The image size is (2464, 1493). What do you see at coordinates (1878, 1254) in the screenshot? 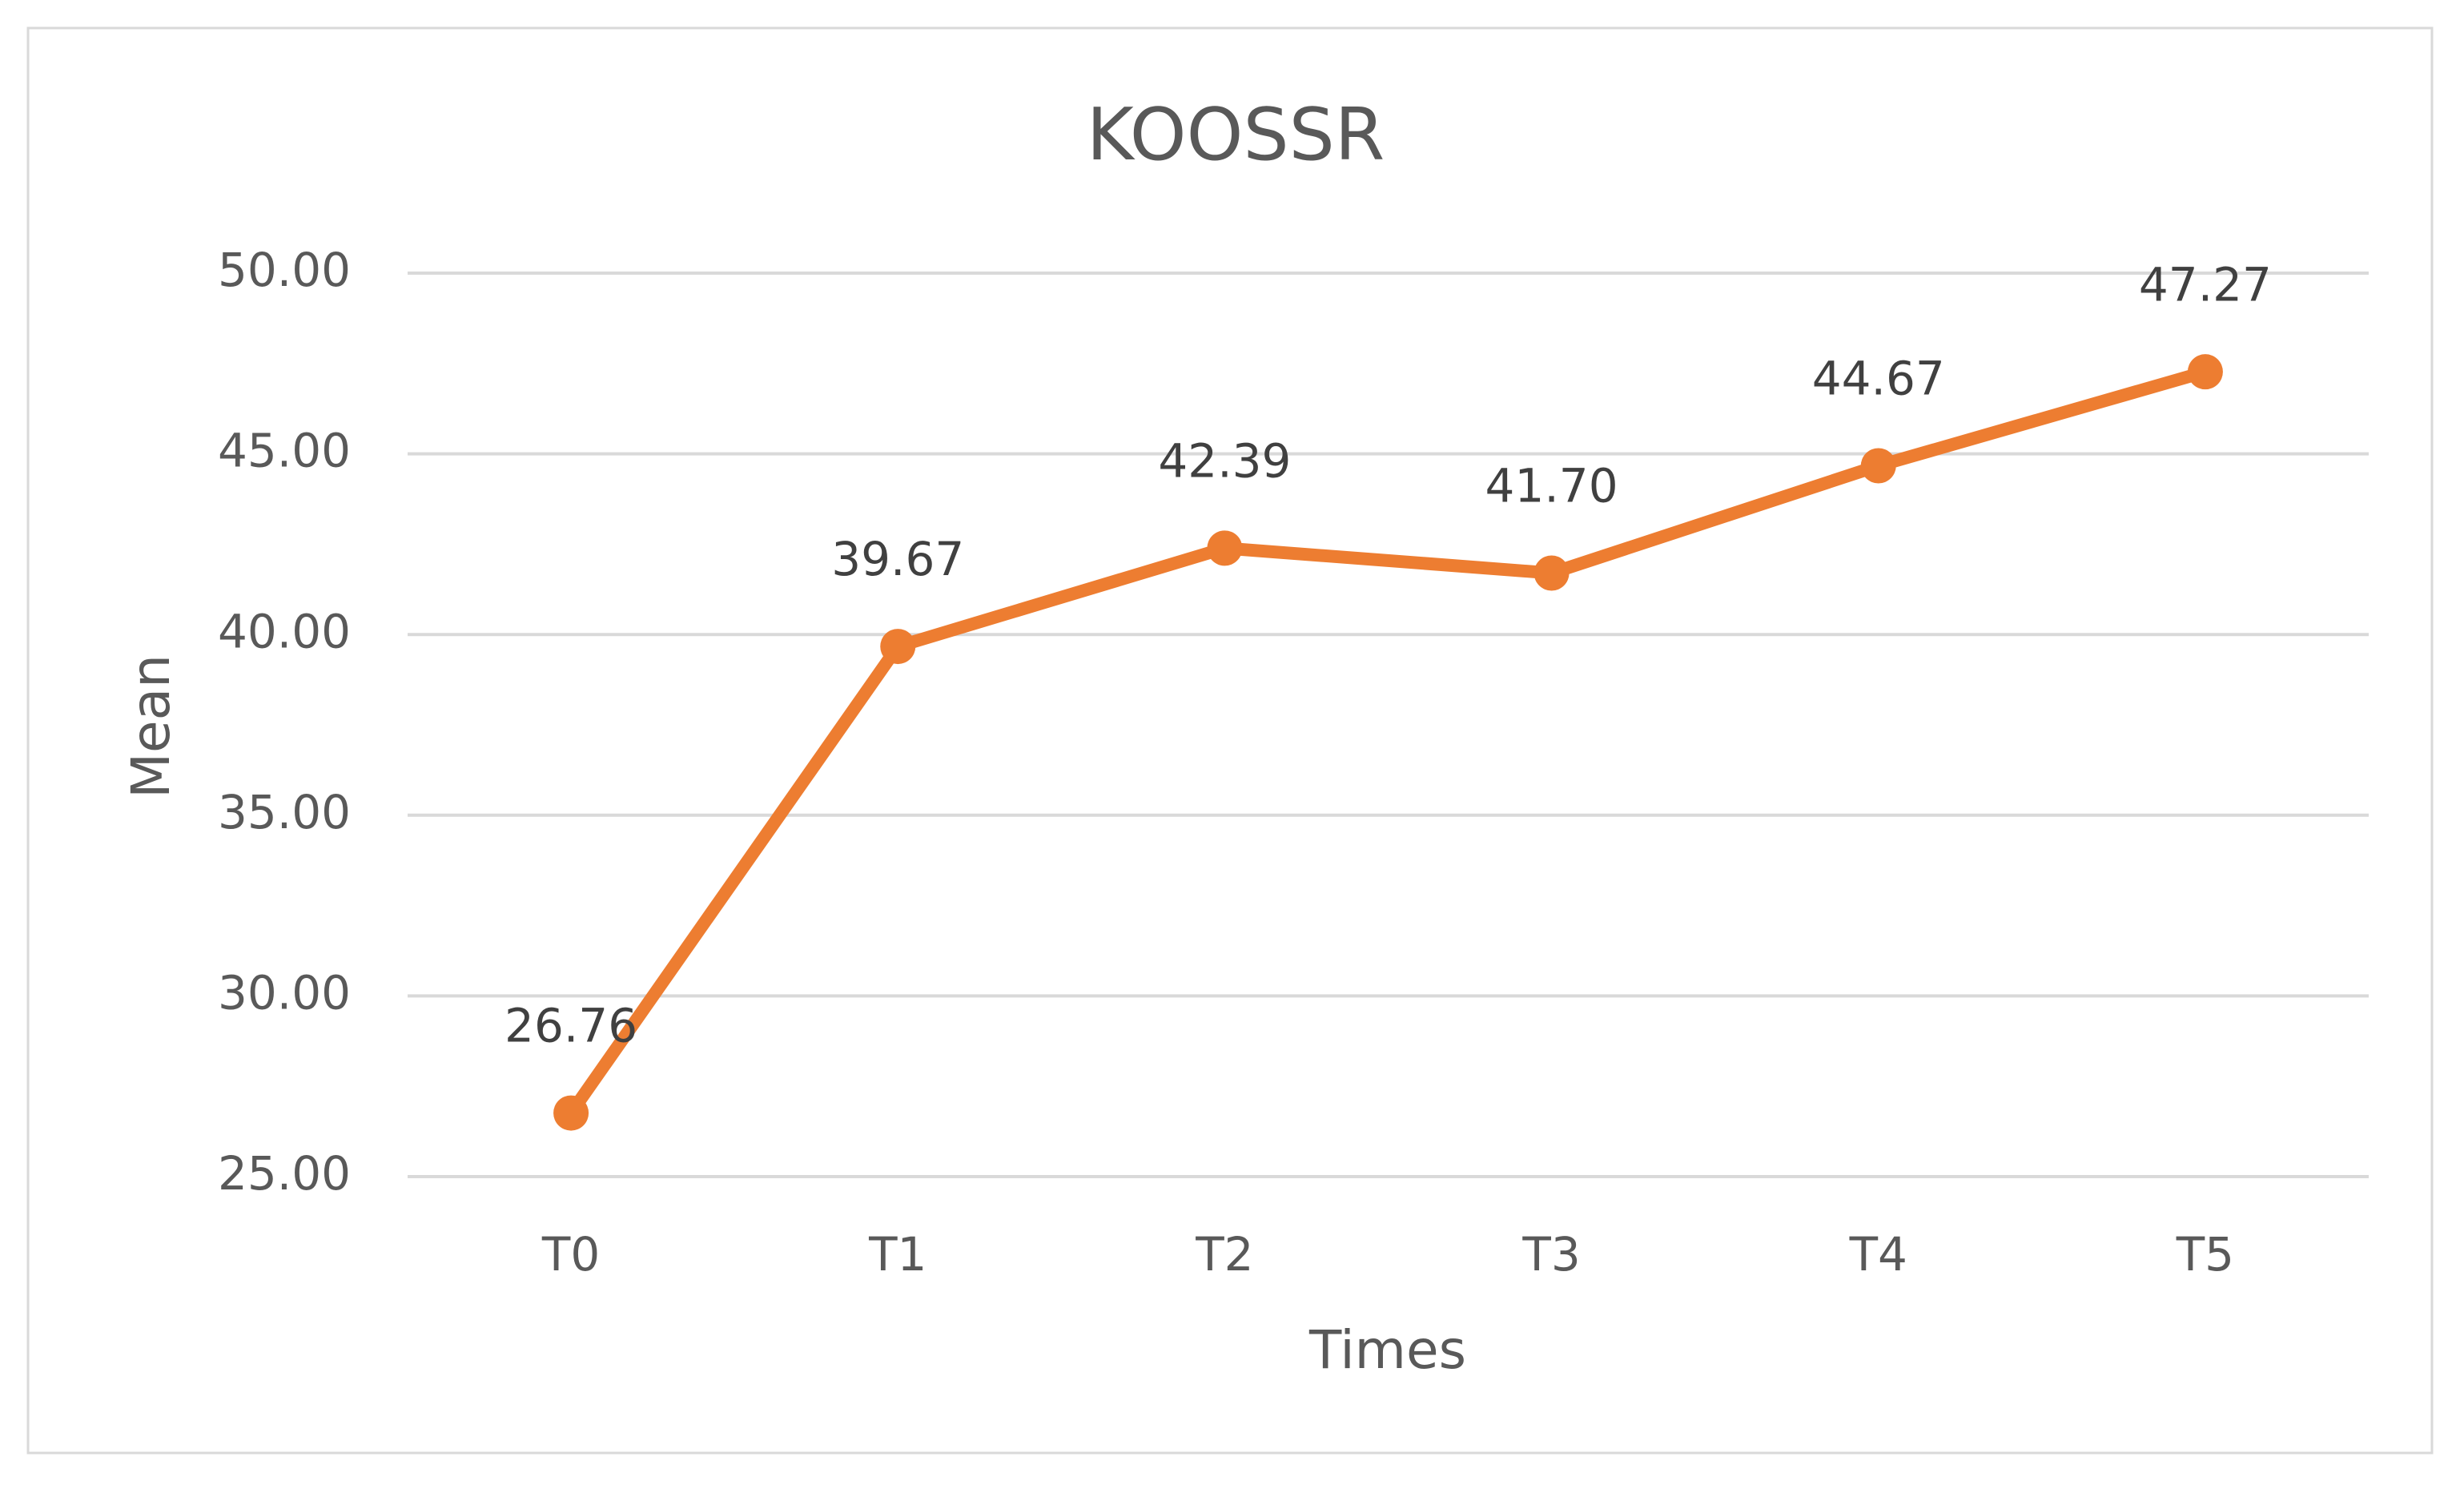
I see `x-tick-label: T4` at bounding box center [1878, 1254].